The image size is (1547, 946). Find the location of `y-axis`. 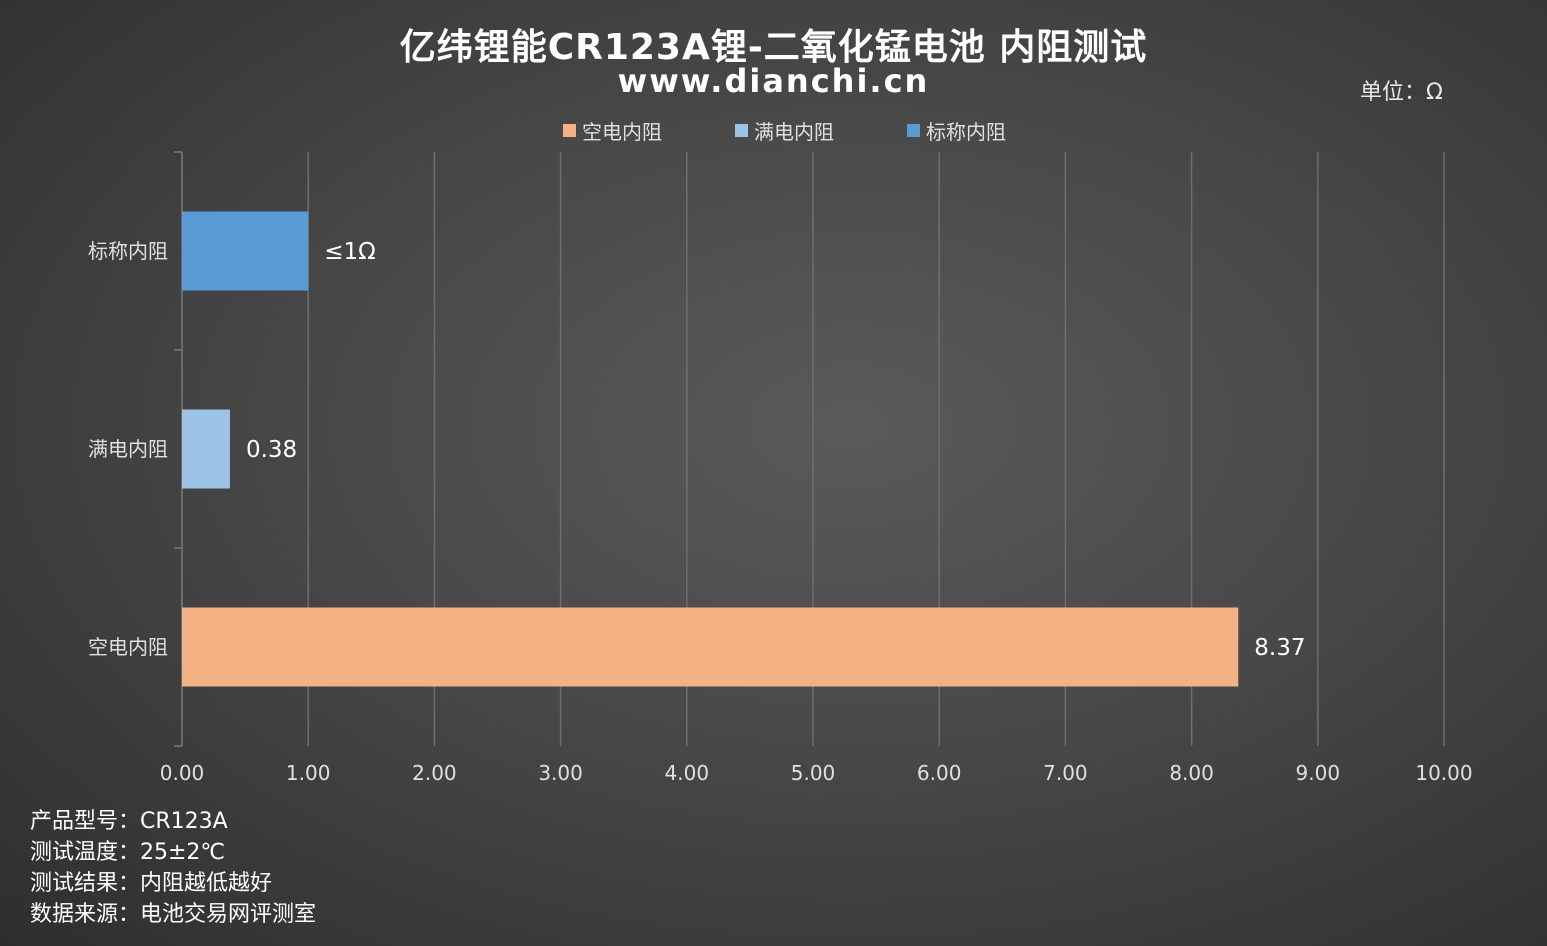

y-axis is located at coordinates (178, 449).